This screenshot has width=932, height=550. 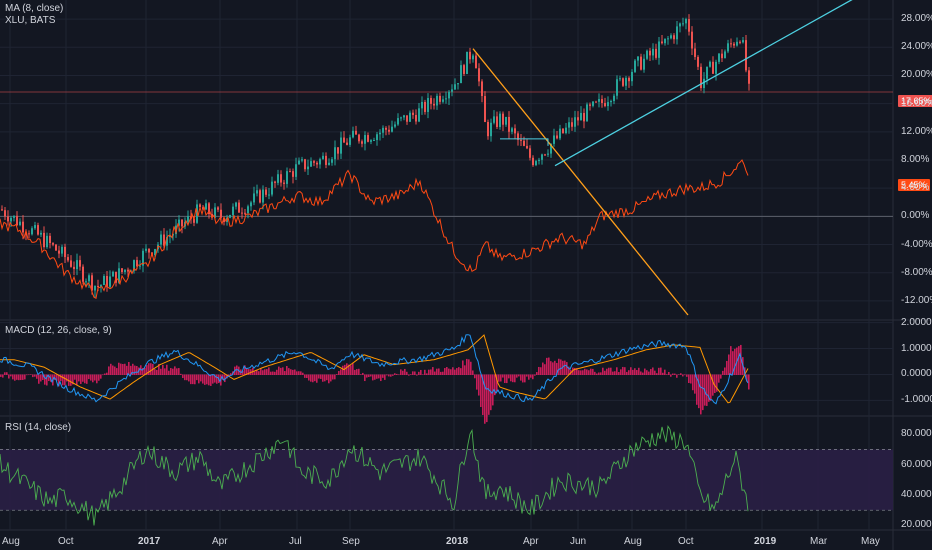 What do you see at coordinates (915, 188) in the screenshot?
I see `main-y-tick: 4.00%` at bounding box center [915, 188].